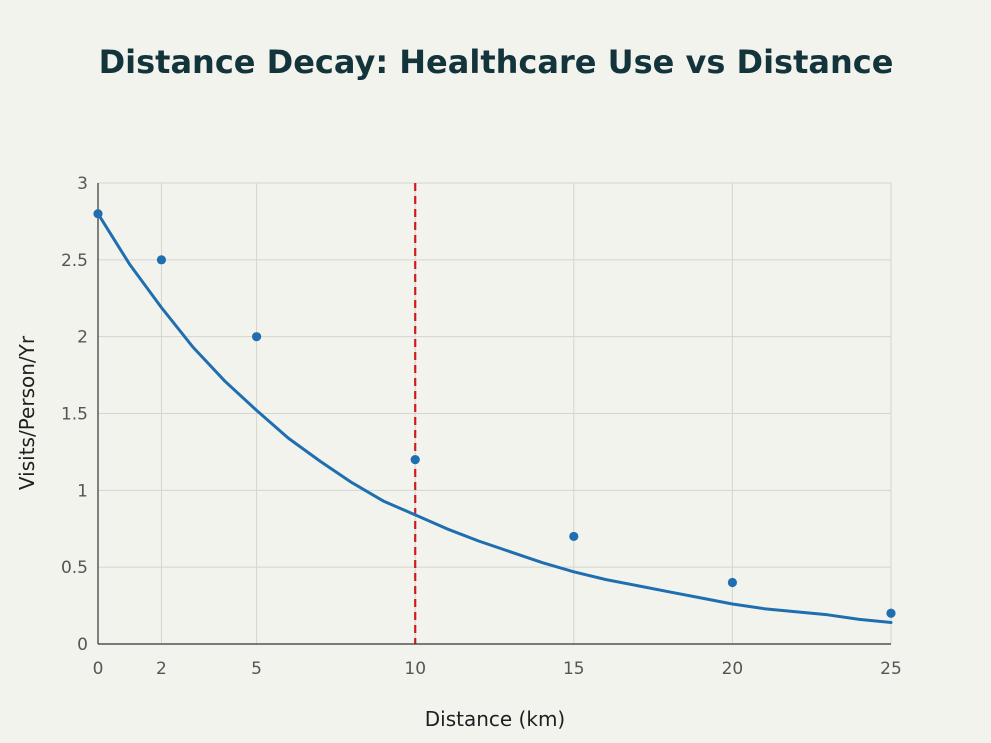 Image resolution: width=991 pixels, height=743 pixels. I want to click on x-tick-label: 25, so click(891, 669).